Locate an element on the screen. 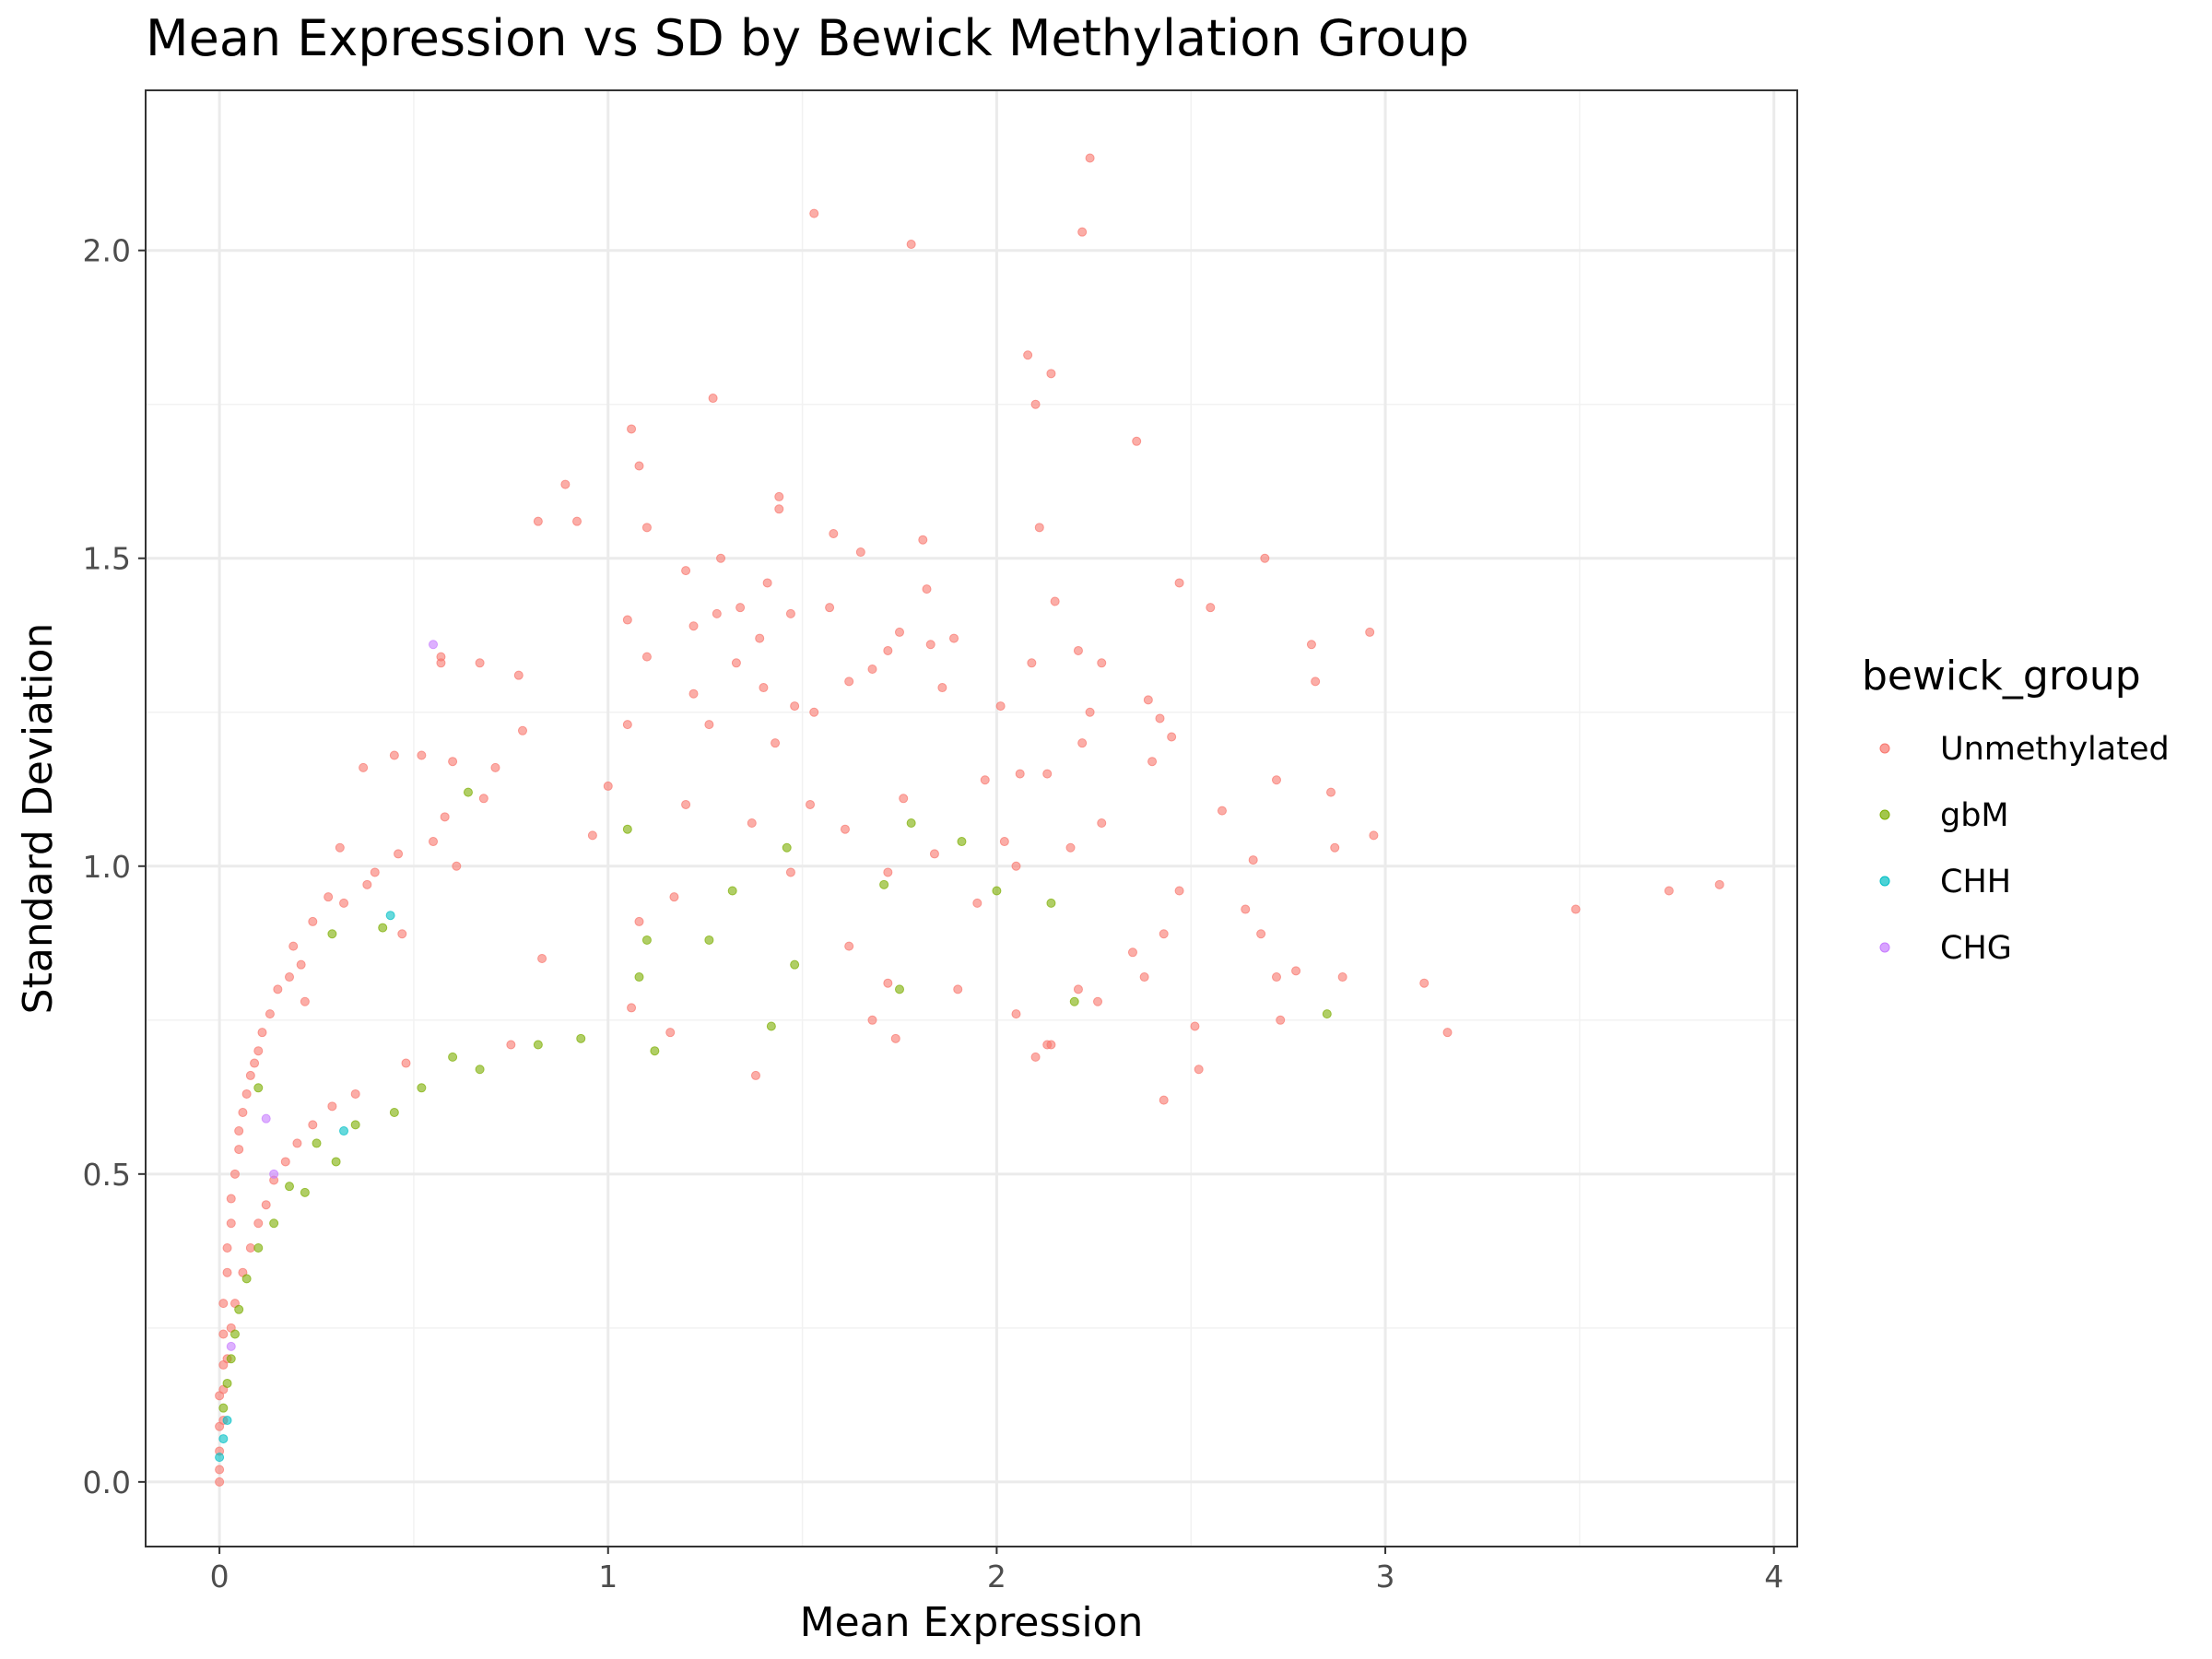 The height and width of the screenshot is (1659, 2212). legend-item-unmethylated: Unmethylated is located at coordinates (2024, 749).